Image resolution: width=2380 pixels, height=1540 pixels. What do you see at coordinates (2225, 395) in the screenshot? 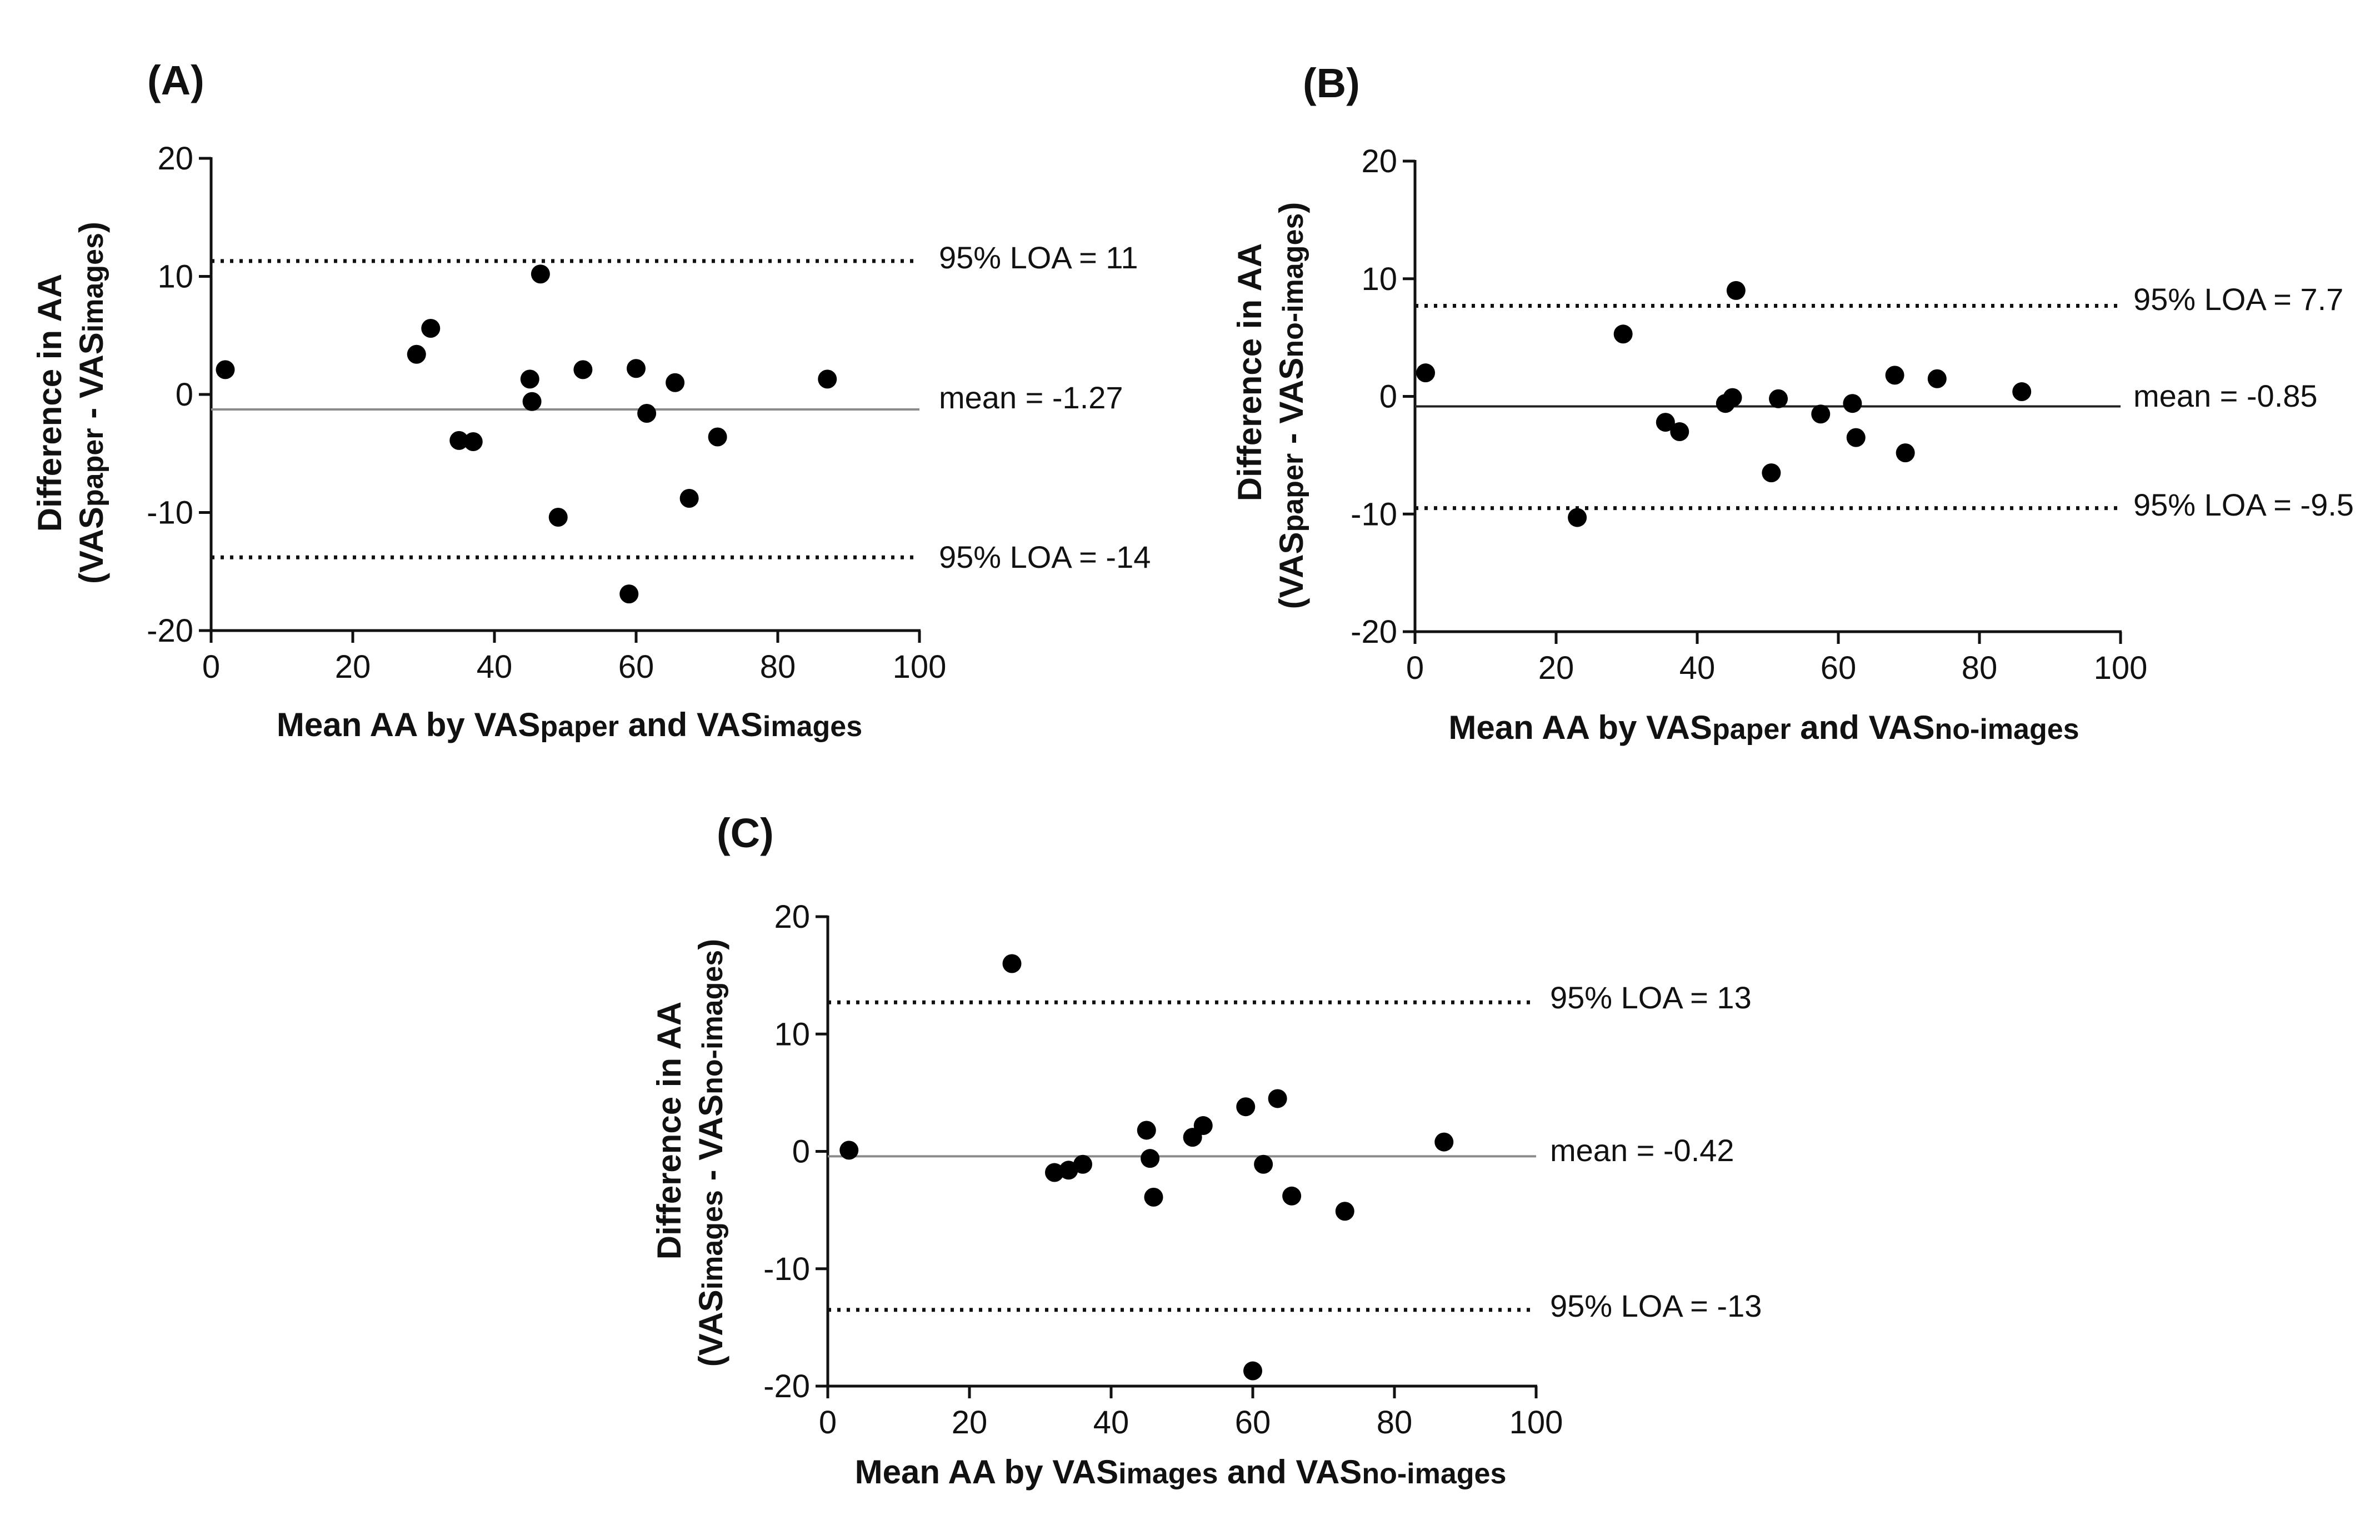
I see `mean-label: mean = -0.85` at bounding box center [2225, 395].